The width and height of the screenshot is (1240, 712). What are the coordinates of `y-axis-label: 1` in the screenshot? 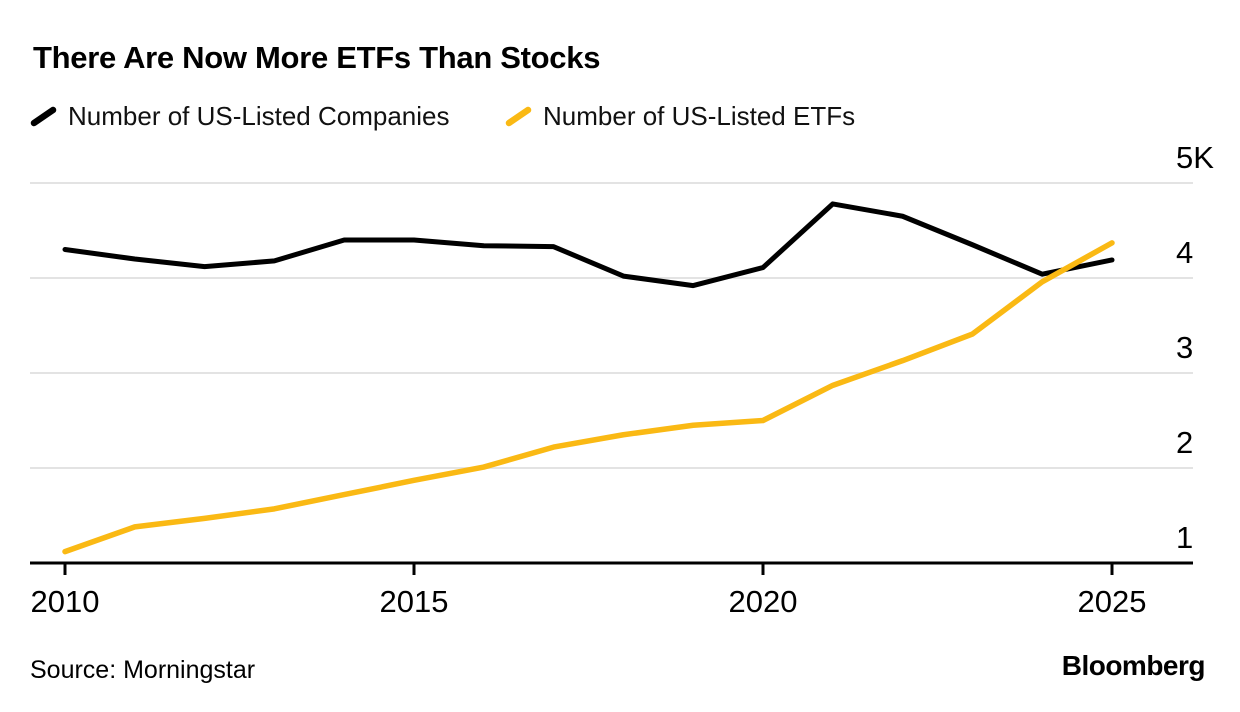 It's located at (1184, 537).